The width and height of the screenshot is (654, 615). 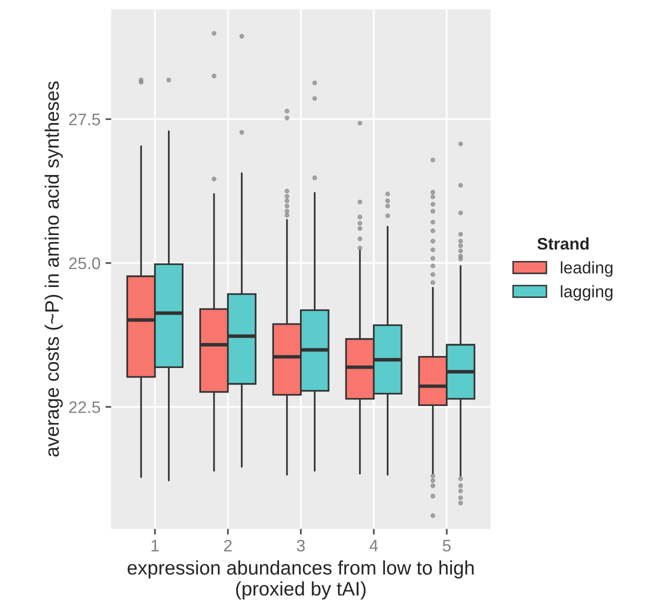 I want to click on legend-label: leading, so click(x=586, y=269).